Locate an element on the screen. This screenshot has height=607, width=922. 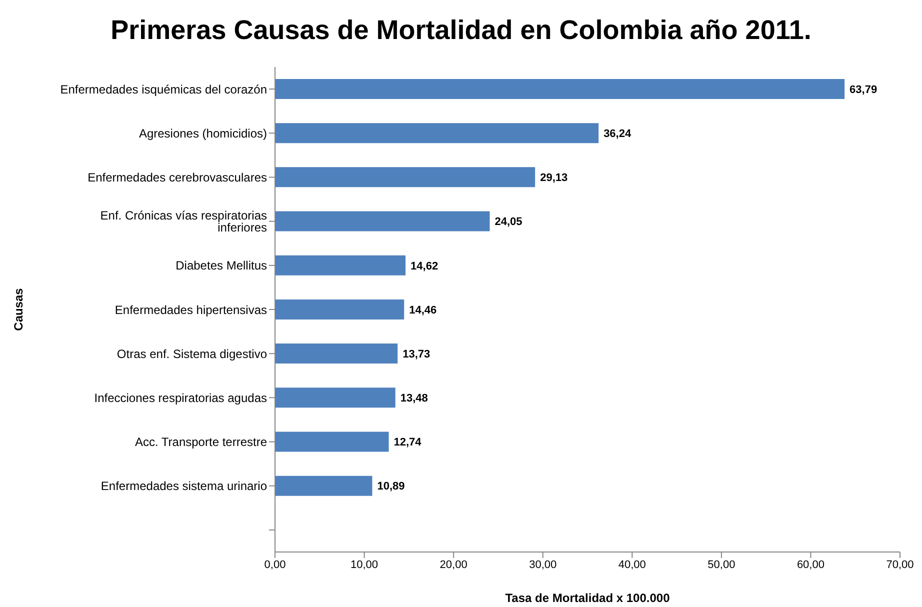
data-label: 36,24 is located at coordinates (618, 134).